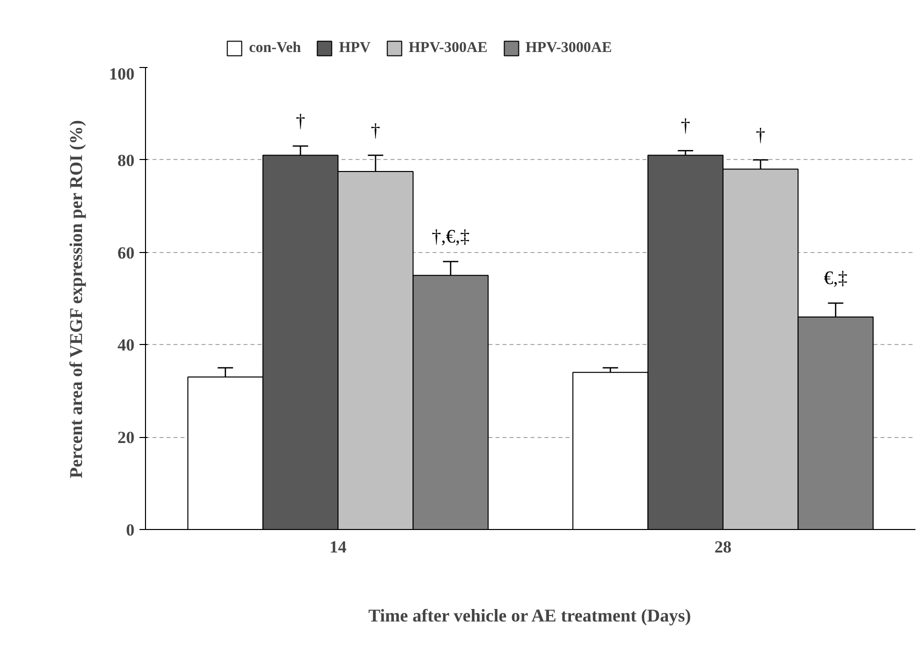  I want to click on legend-label: HPV, so click(354, 48).